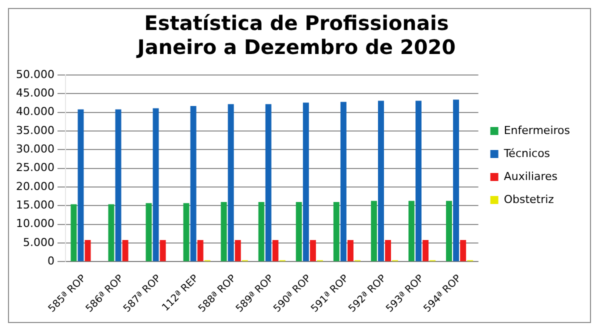 This screenshot has height=329, width=597. Describe the element at coordinates (35, 111) in the screenshot. I see `y-tick-label: 40.000` at that location.